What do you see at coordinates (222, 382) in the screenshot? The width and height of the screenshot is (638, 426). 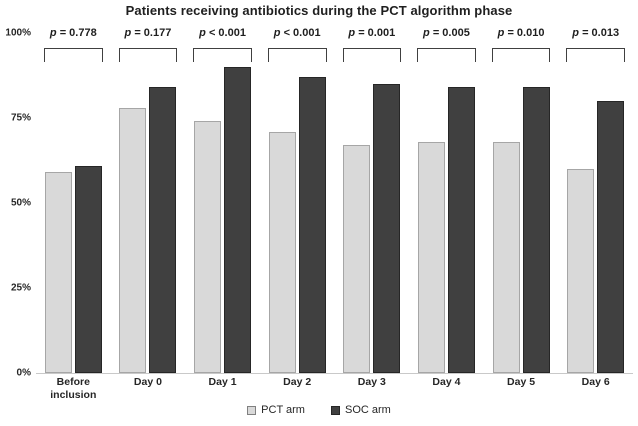 I see `x-axis-category-label: Day 1` at bounding box center [222, 382].